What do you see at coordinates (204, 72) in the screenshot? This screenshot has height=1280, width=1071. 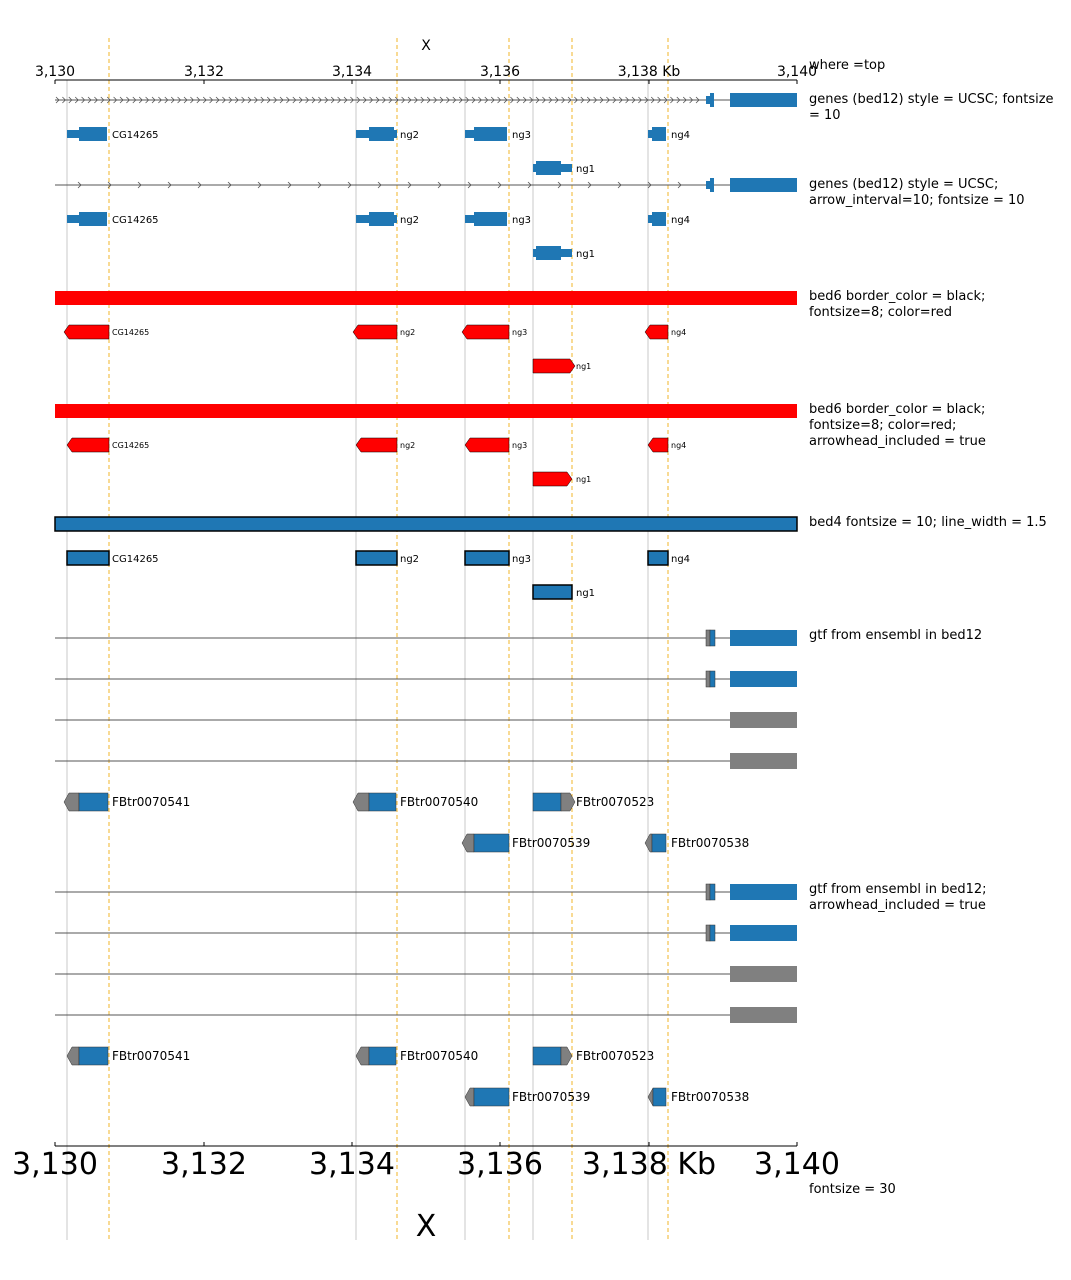 I see `top-tick-label: 3,132` at bounding box center [204, 72].